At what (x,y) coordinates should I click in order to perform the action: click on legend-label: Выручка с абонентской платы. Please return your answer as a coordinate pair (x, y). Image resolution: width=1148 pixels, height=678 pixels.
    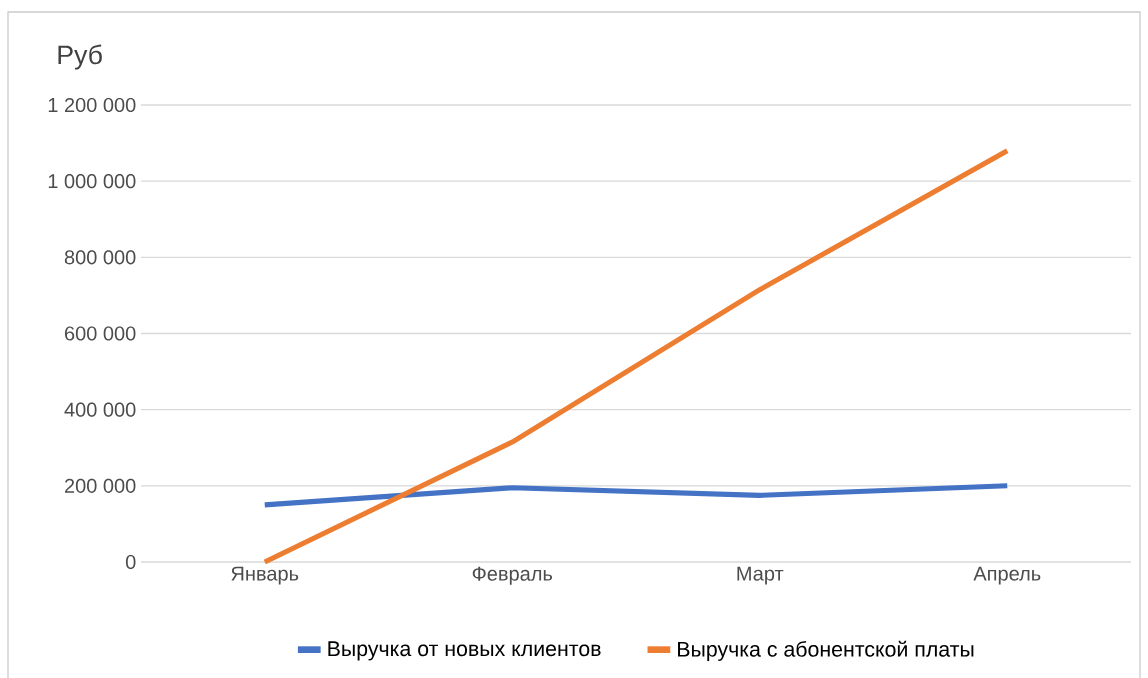
    Looking at the image, I should click on (826, 650).